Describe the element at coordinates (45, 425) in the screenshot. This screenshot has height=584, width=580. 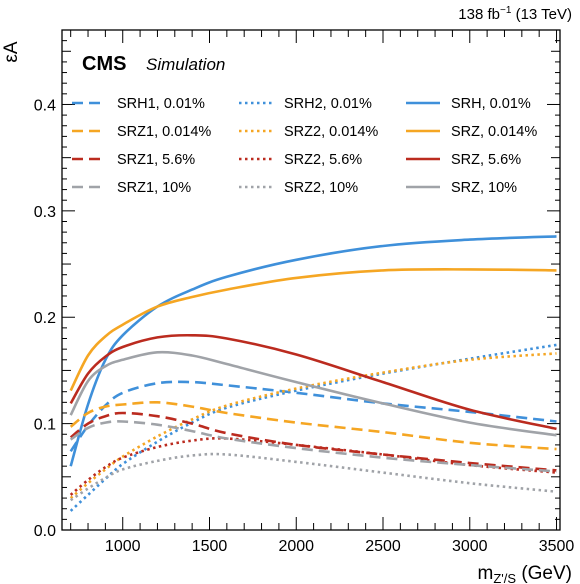
I see `y-tick-label: 0.1` at that location.